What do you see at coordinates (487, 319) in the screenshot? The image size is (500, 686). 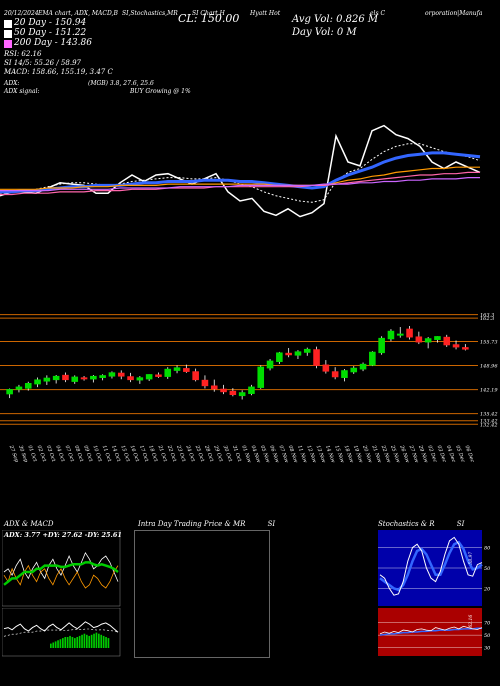 I see `price-level-label: 162.3` at bounding box center [487, 319].